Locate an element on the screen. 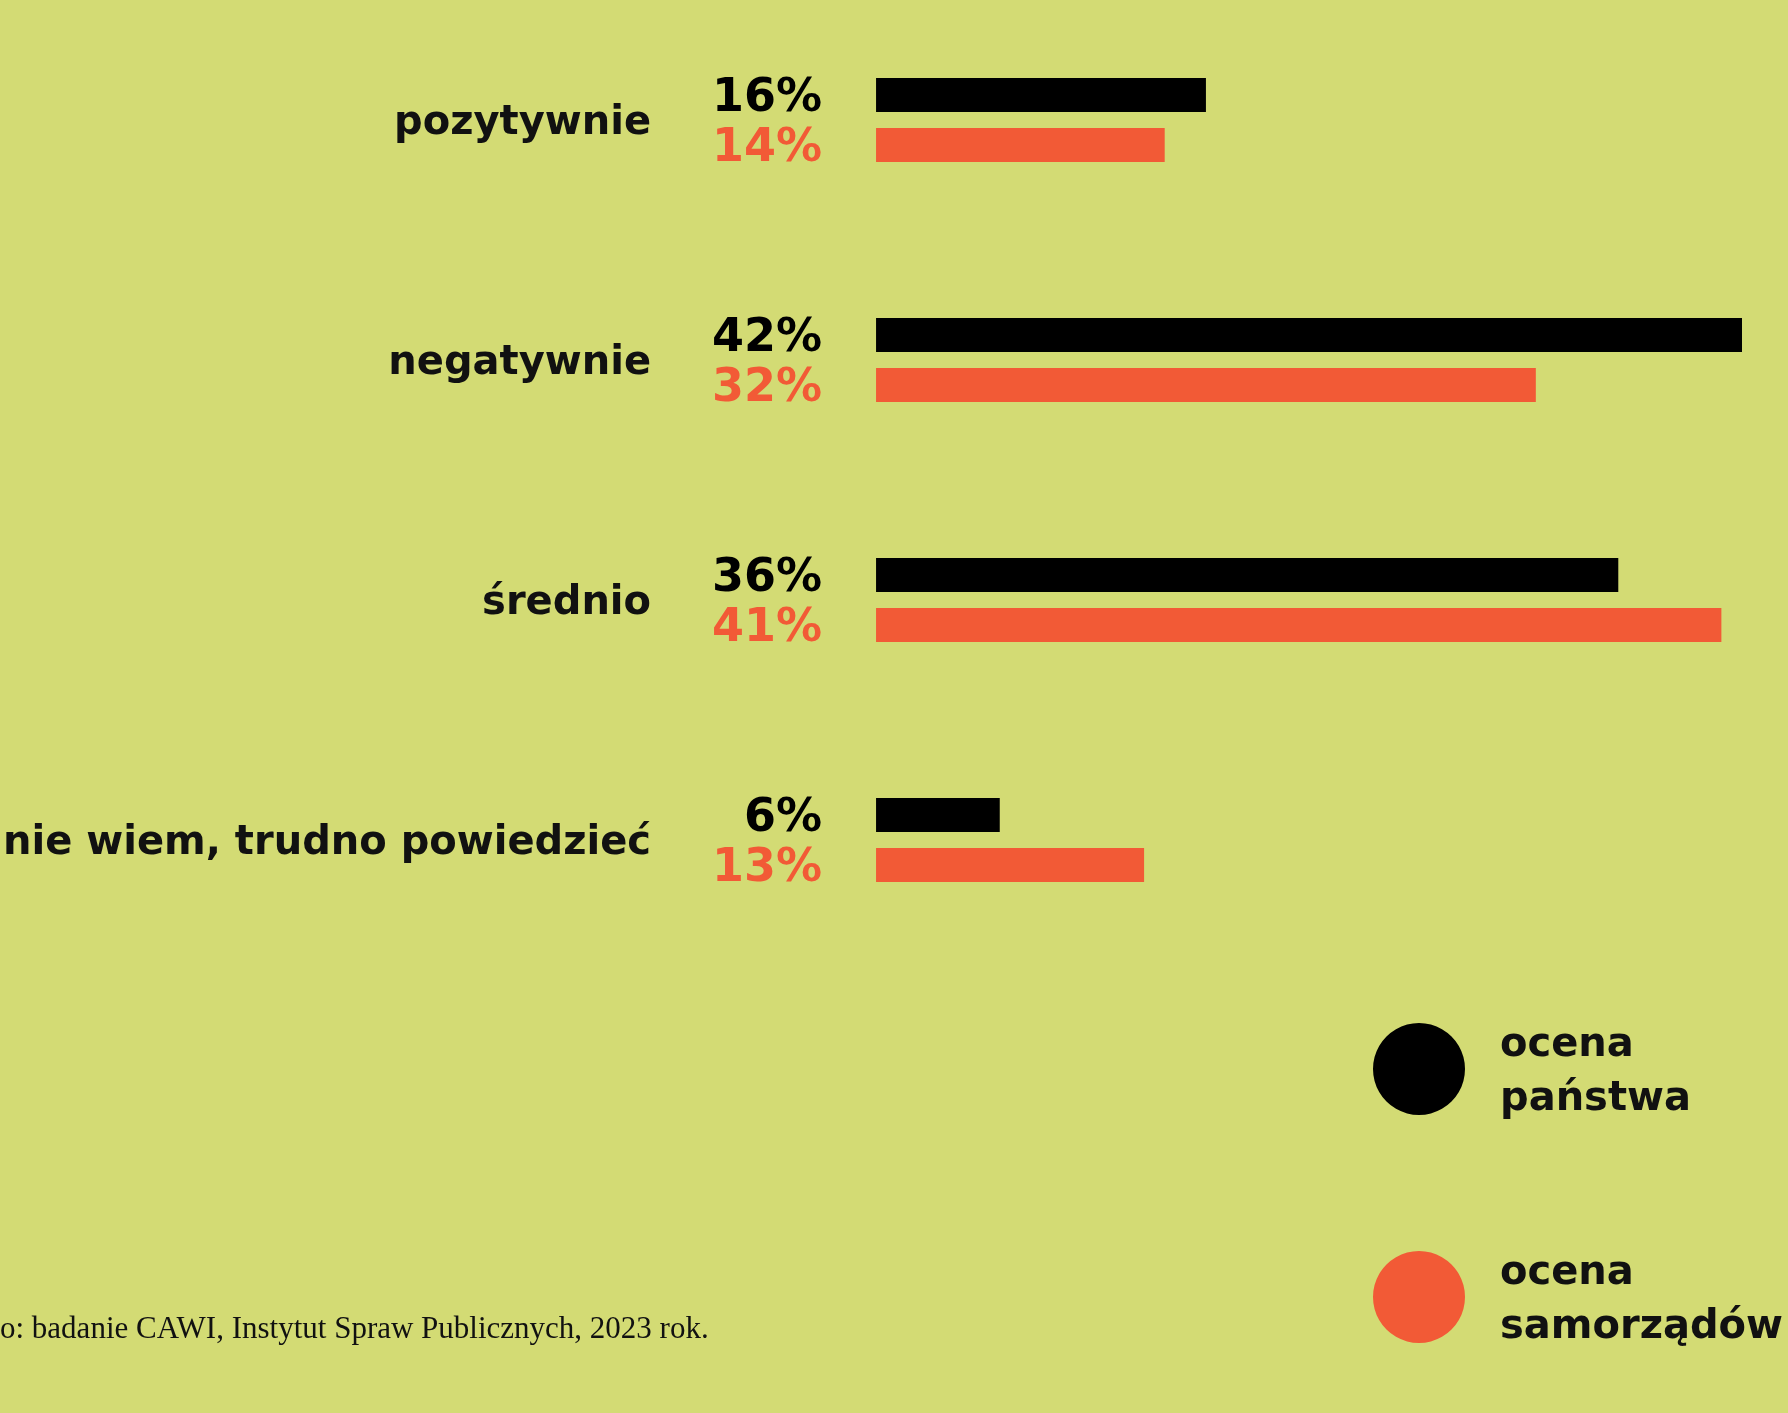 The width and height of the screenshot is (1788, 1413). y-tick-label: średnio is located at coordinates (567, 600).